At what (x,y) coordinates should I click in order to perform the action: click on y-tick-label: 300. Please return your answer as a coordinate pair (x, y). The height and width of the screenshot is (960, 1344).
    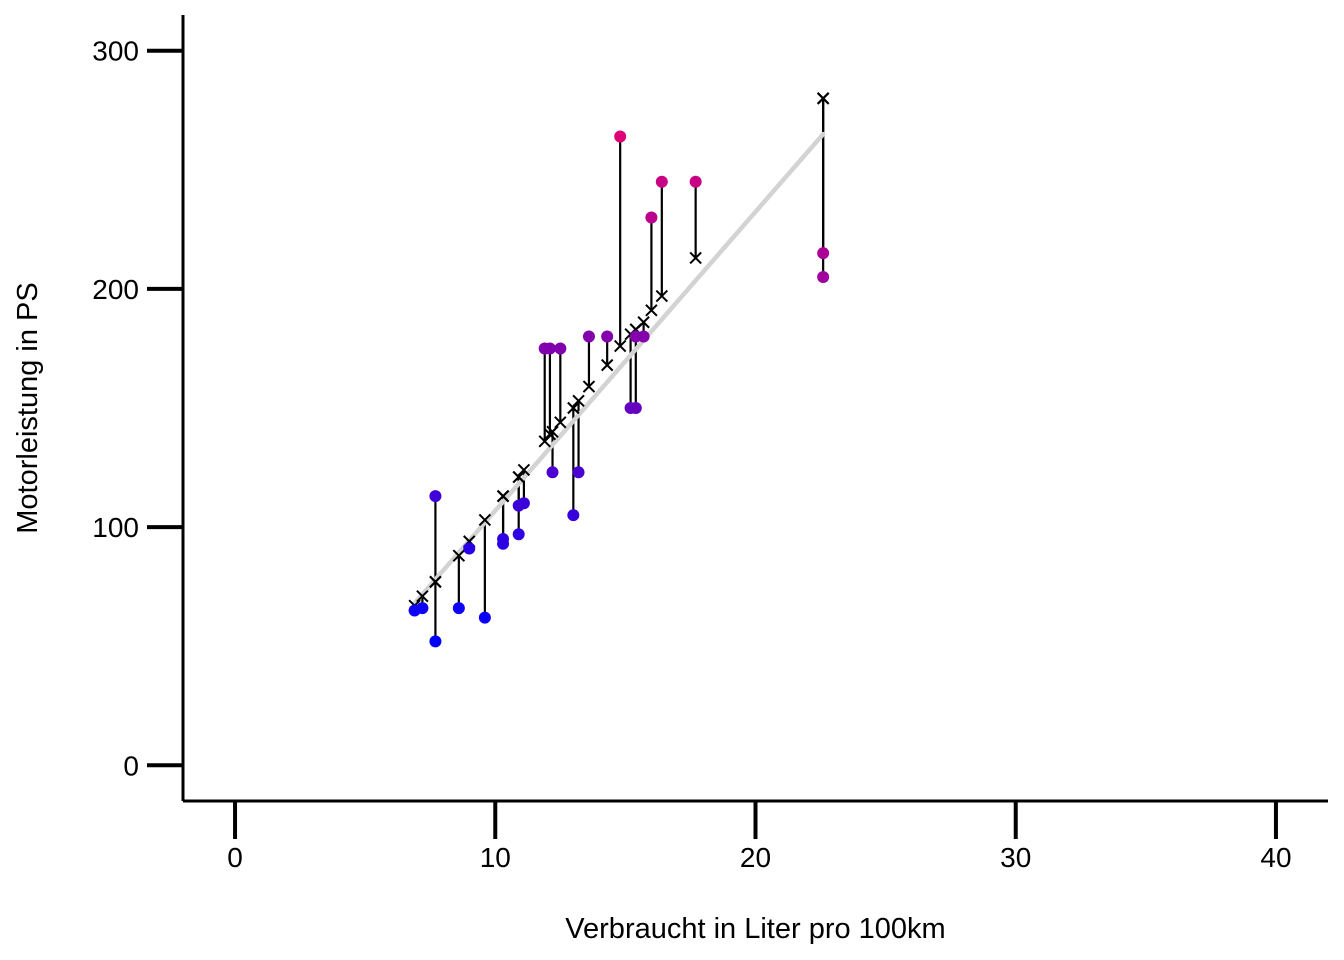
    Looking at the image, I should click on (115, 51).